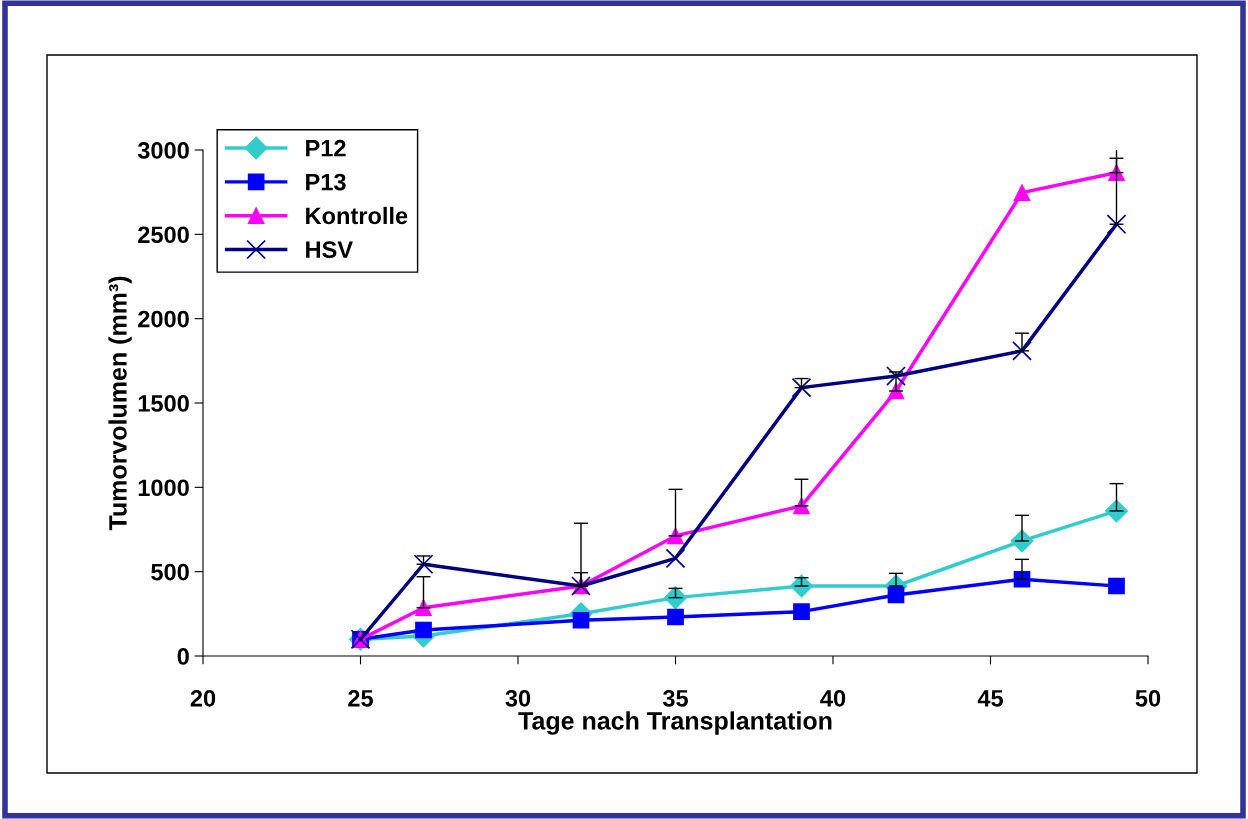 The height and width of the screenshot is (819, 1248). I want to click on y-tick-label: 2000, so click(163, 319).